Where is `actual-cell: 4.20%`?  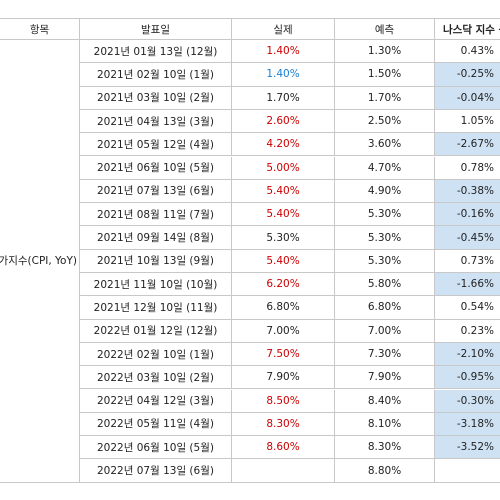 actual-cell: 4.20% is located at coordinates (283, 145).